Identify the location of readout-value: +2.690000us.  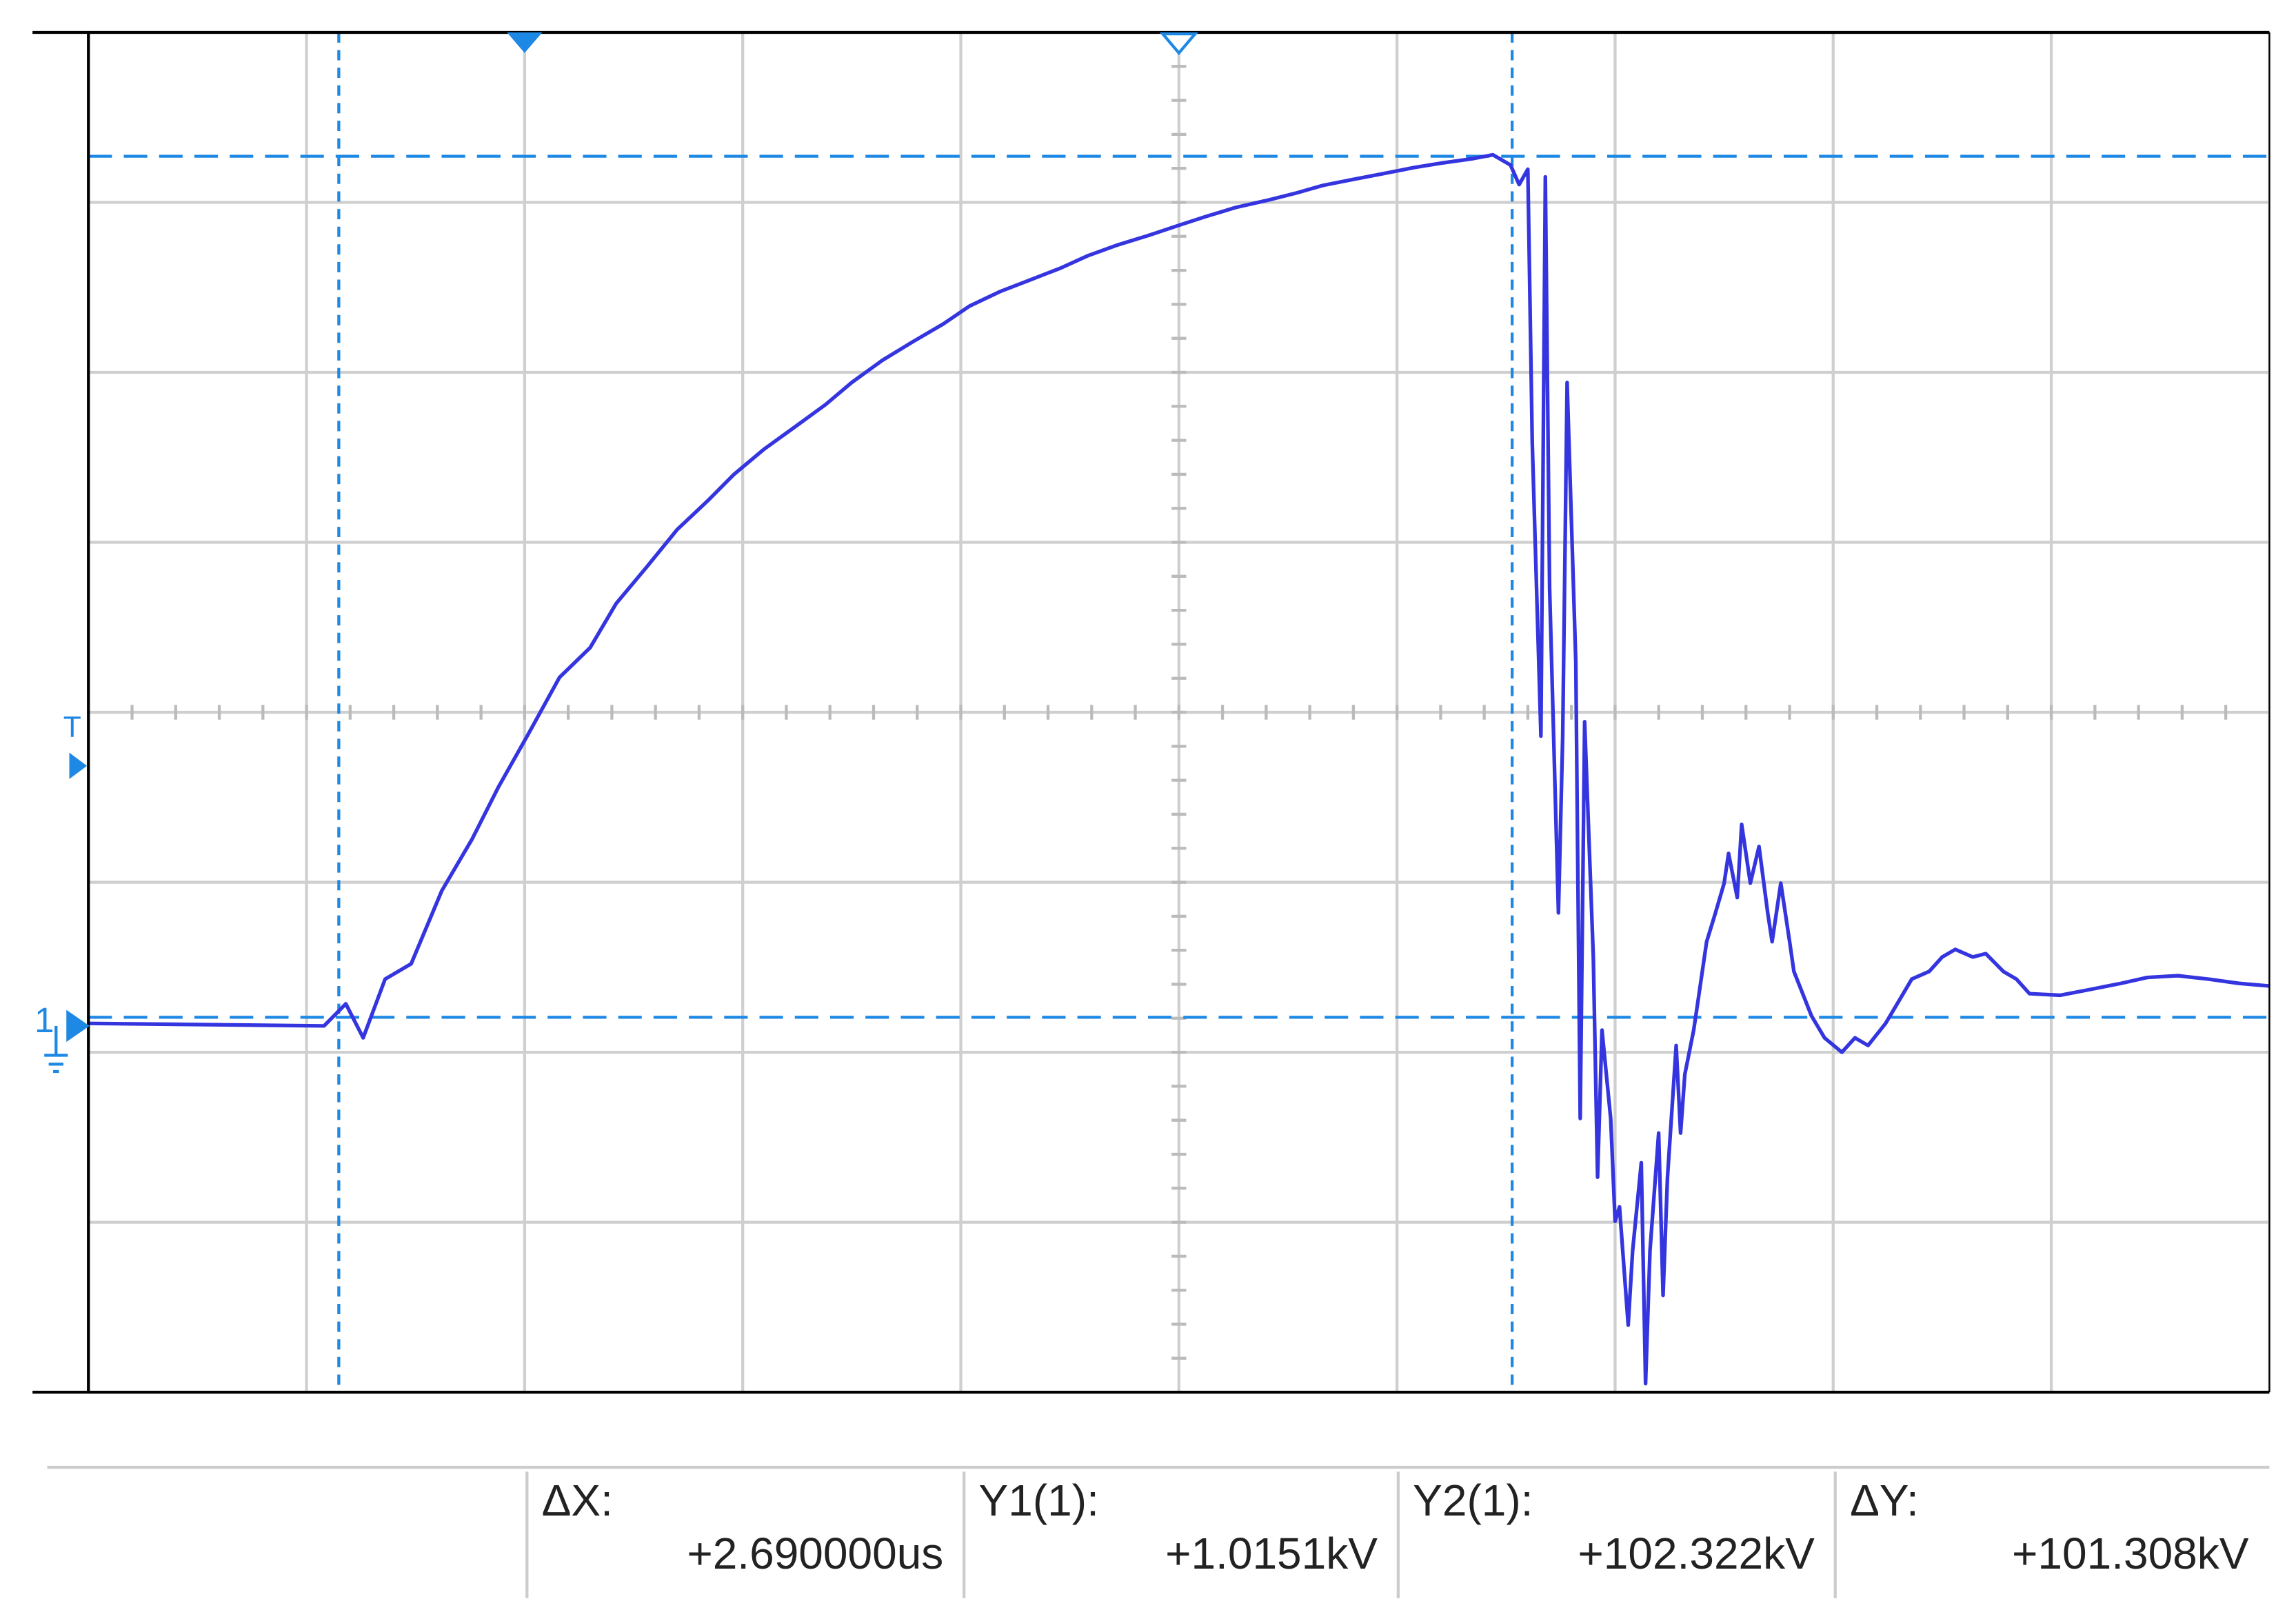
(815, 1553).